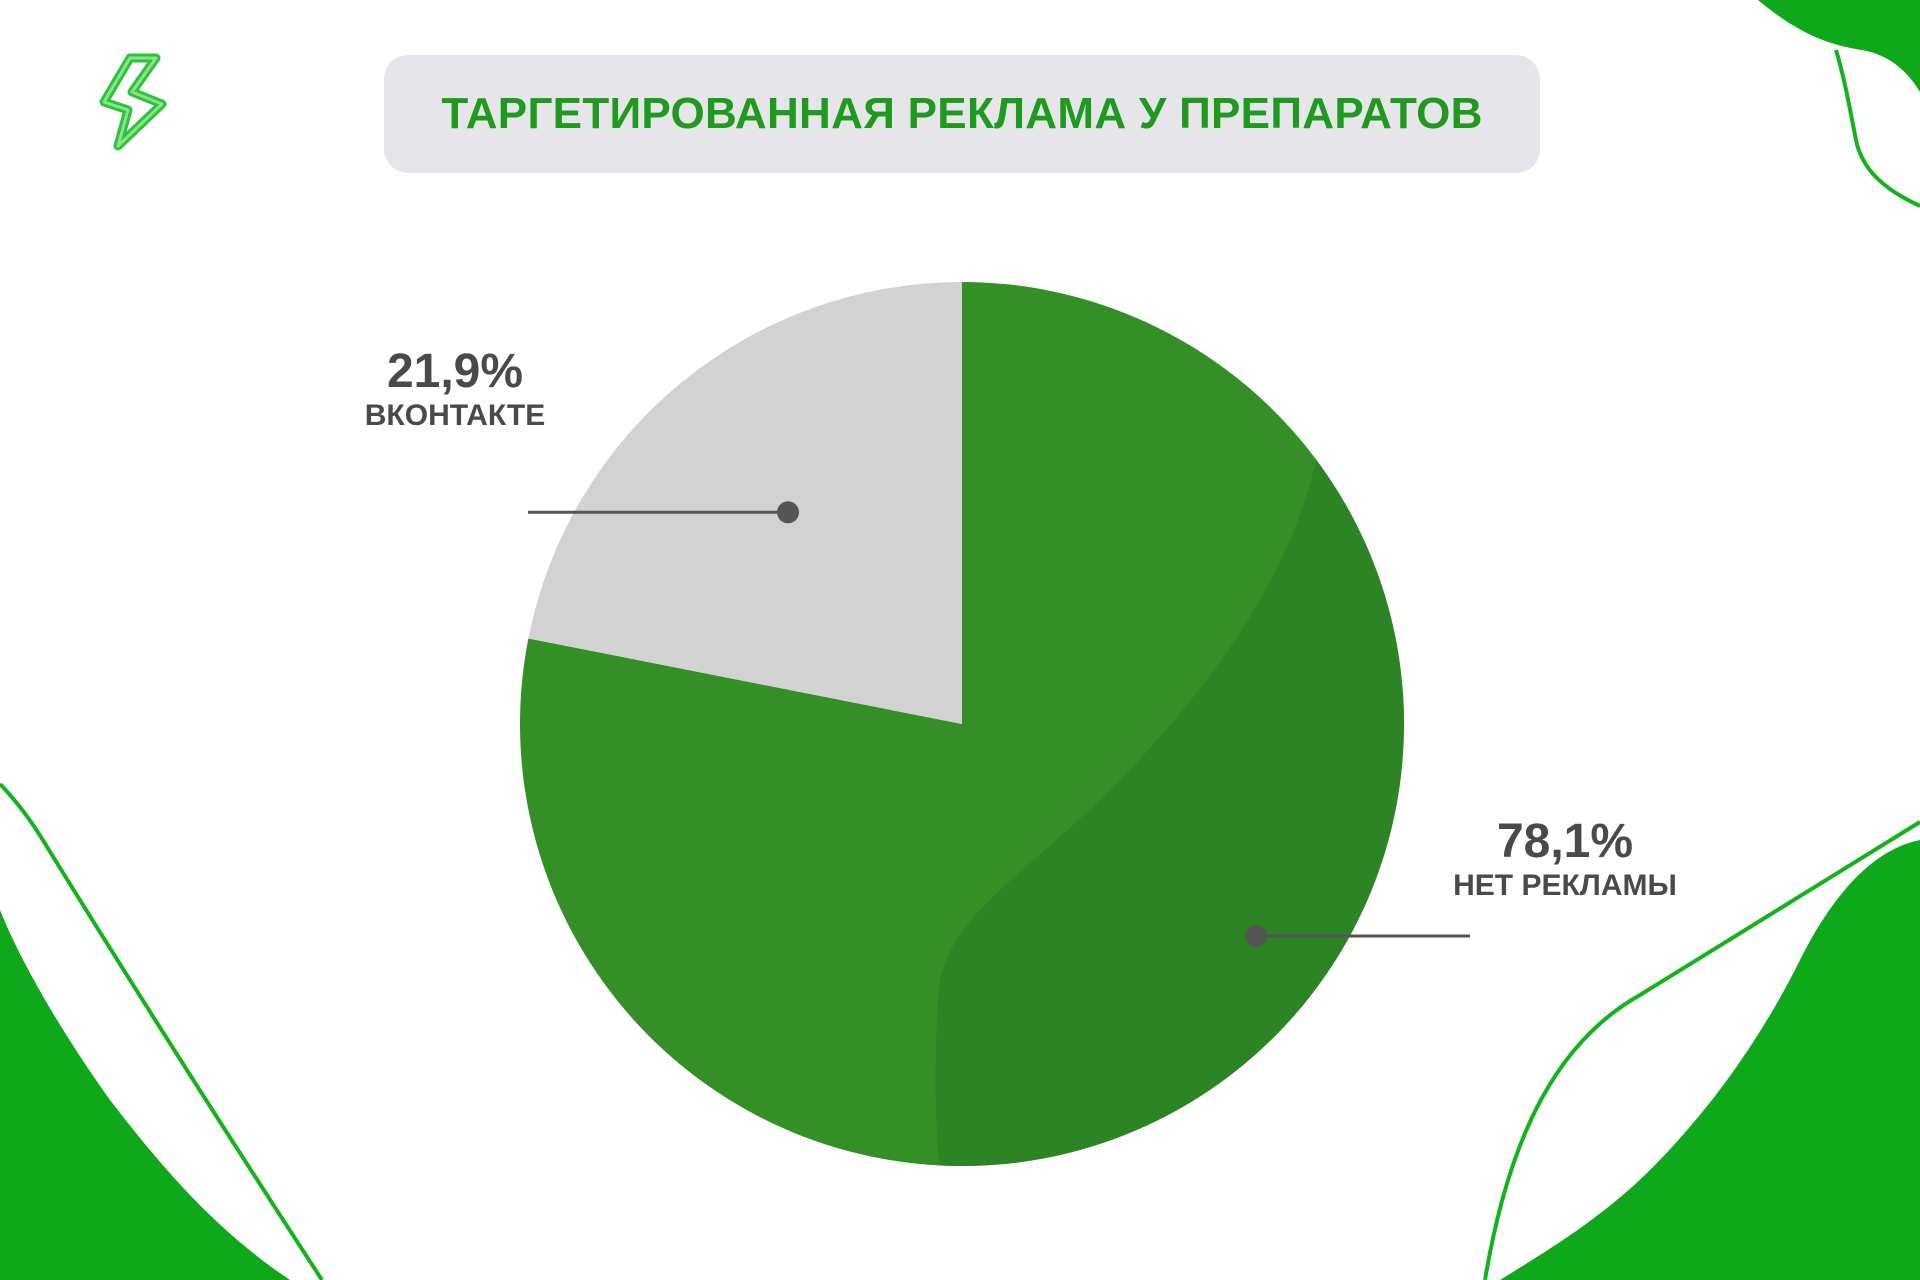 The image size is (1920, 1280). I want to click on callout-no-ads: 78,1% НЕТ РЕКЛАМЫ, so click(1565, 860).